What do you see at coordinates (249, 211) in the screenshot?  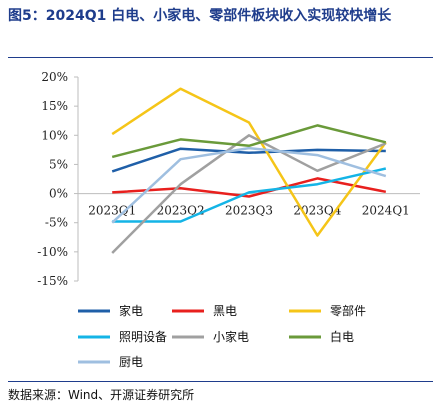 I see `x-tick-label: 2023Q3` at bounding box center [249, 211].